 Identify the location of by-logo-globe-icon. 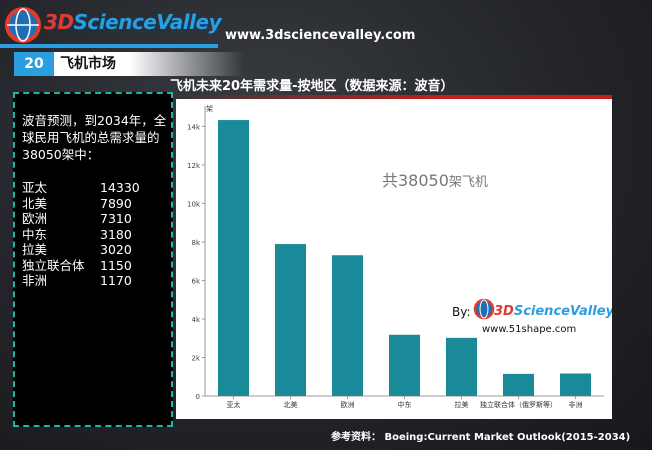
(484, 309).